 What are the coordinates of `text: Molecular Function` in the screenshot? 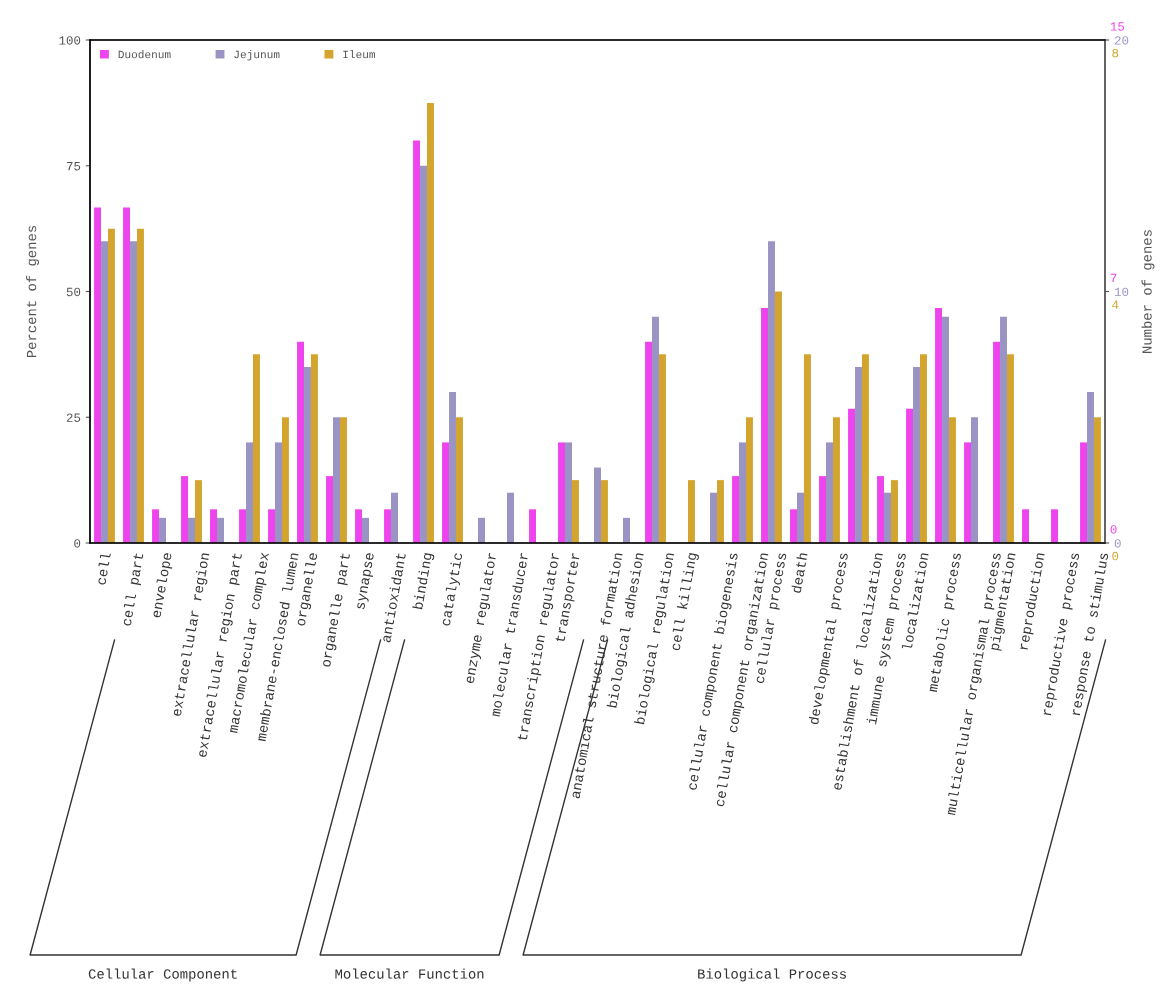 It's located at (409, 973).